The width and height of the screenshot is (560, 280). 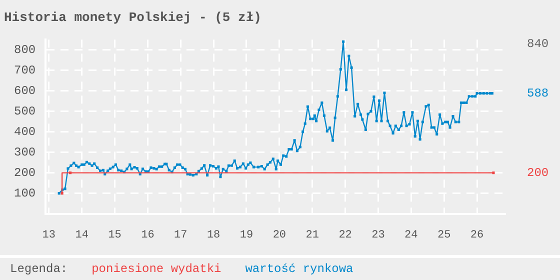 I want to click on y-tick-label: 700, so click(x=25, y=71).